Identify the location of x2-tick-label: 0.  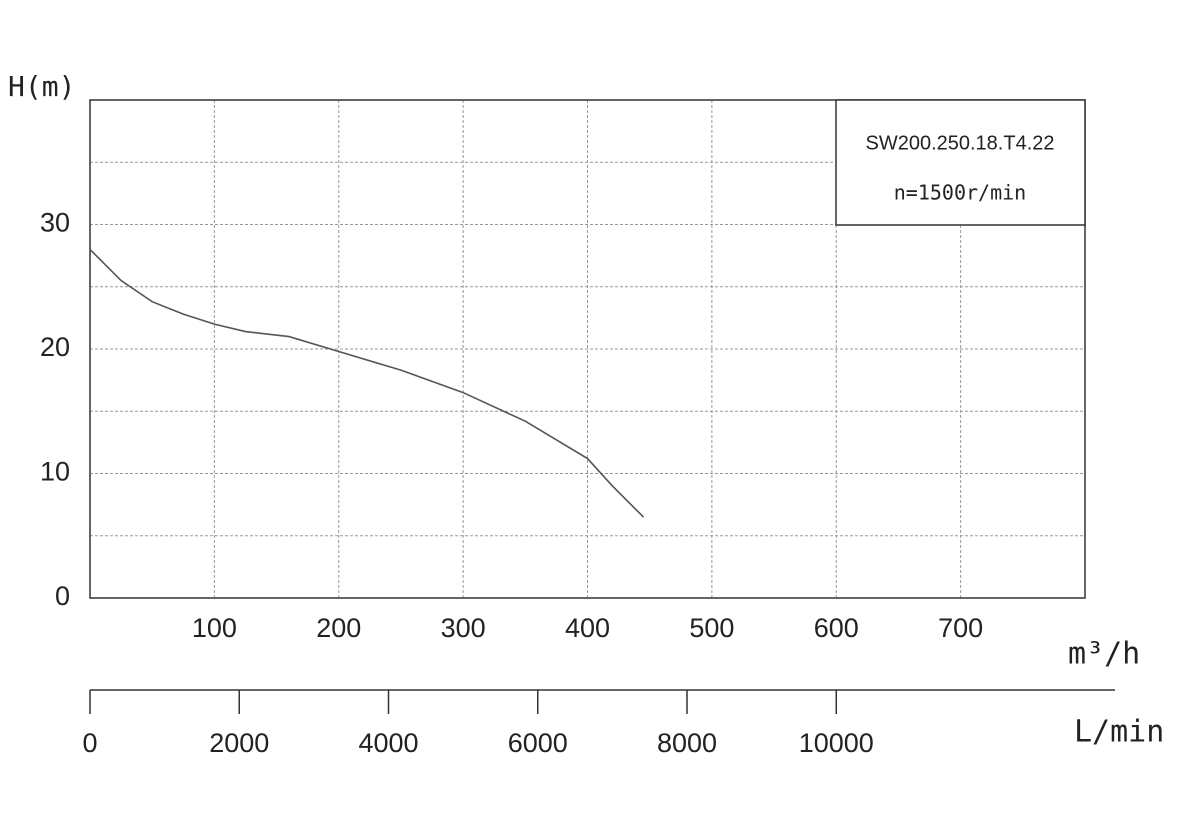
(89, 743).